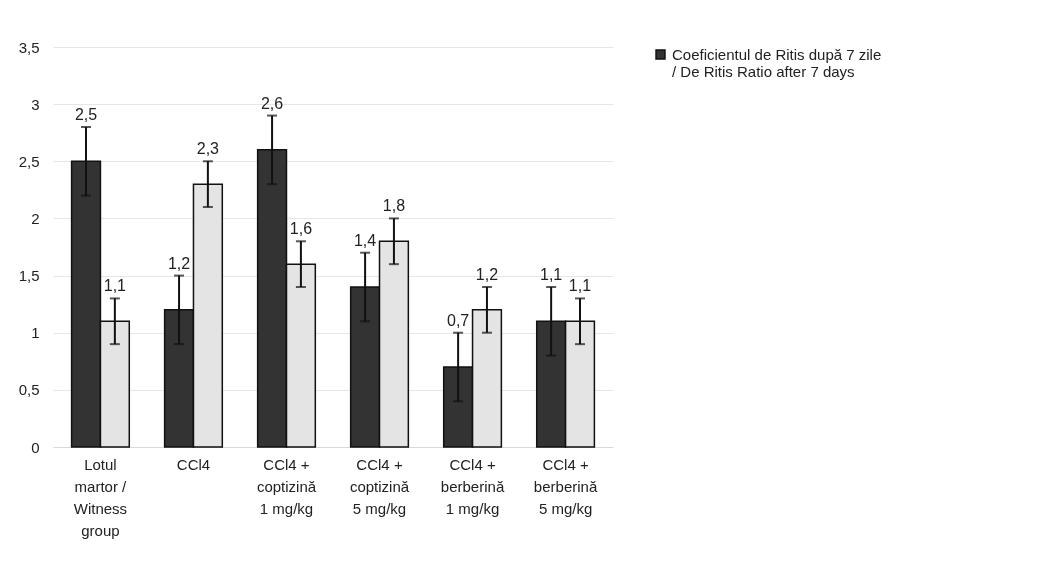 The height and width of the screenshot is (571, 1039). Describe the element at coordinates (272, 103) in the screenshot. I see `data-label: 2,6` at that location.